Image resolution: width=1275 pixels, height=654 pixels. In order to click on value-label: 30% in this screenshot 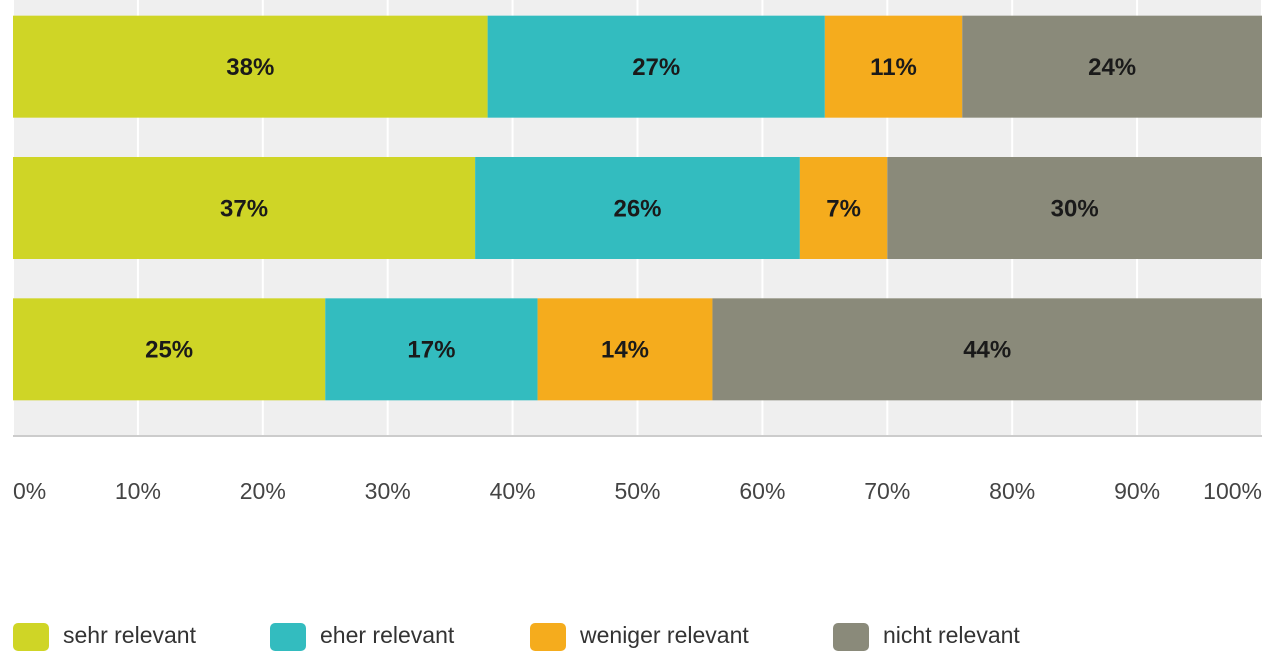, I will do `click(1075, 208)`.